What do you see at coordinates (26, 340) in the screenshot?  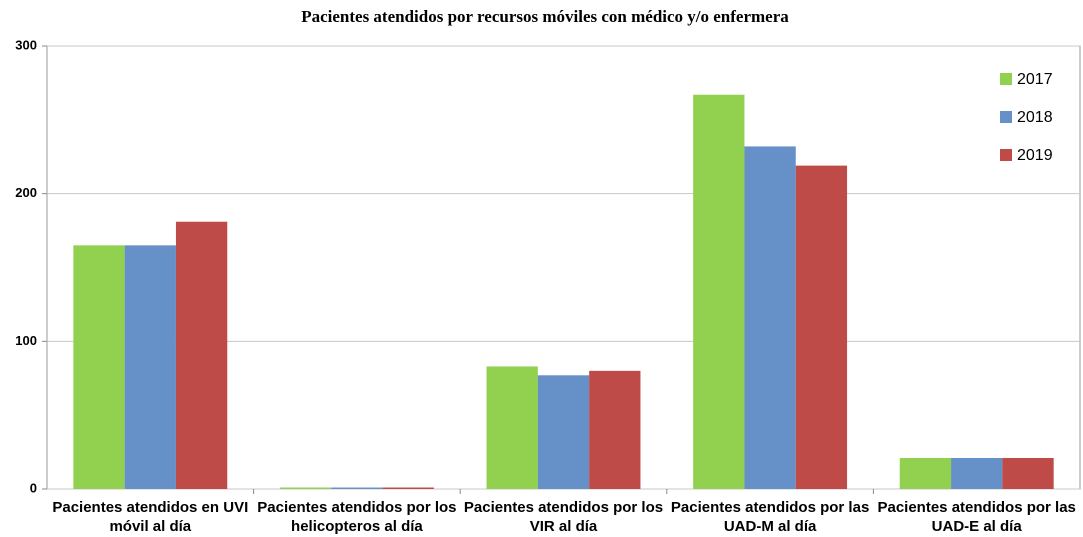 I see `y-tick-label: 100` at bounding box center [26, 340].